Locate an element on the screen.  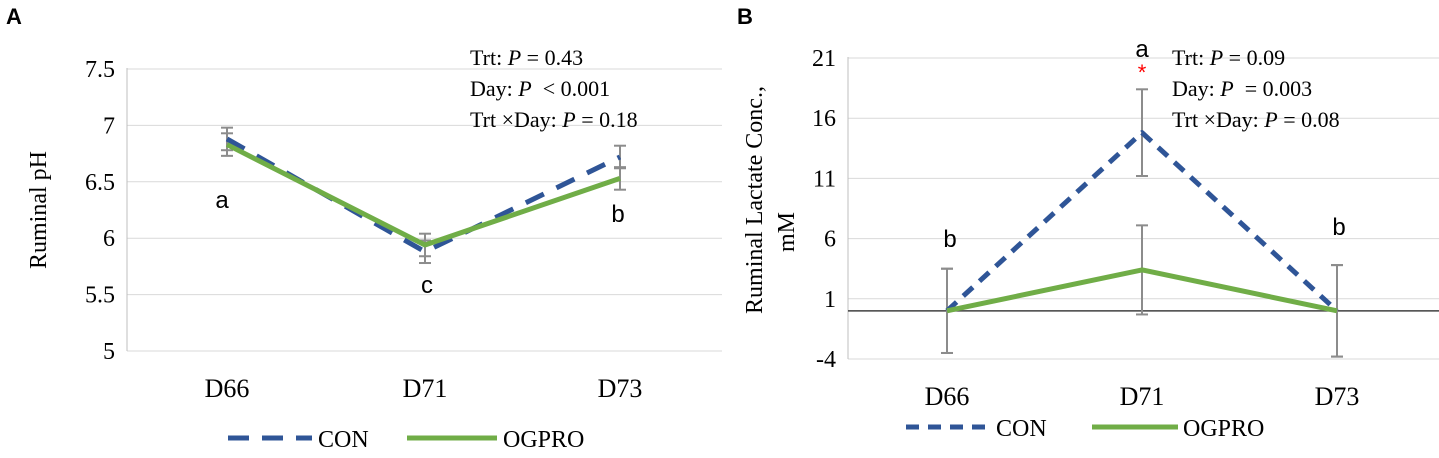
a-stats-value: < 0.001 is located at coordinates (571, 88).